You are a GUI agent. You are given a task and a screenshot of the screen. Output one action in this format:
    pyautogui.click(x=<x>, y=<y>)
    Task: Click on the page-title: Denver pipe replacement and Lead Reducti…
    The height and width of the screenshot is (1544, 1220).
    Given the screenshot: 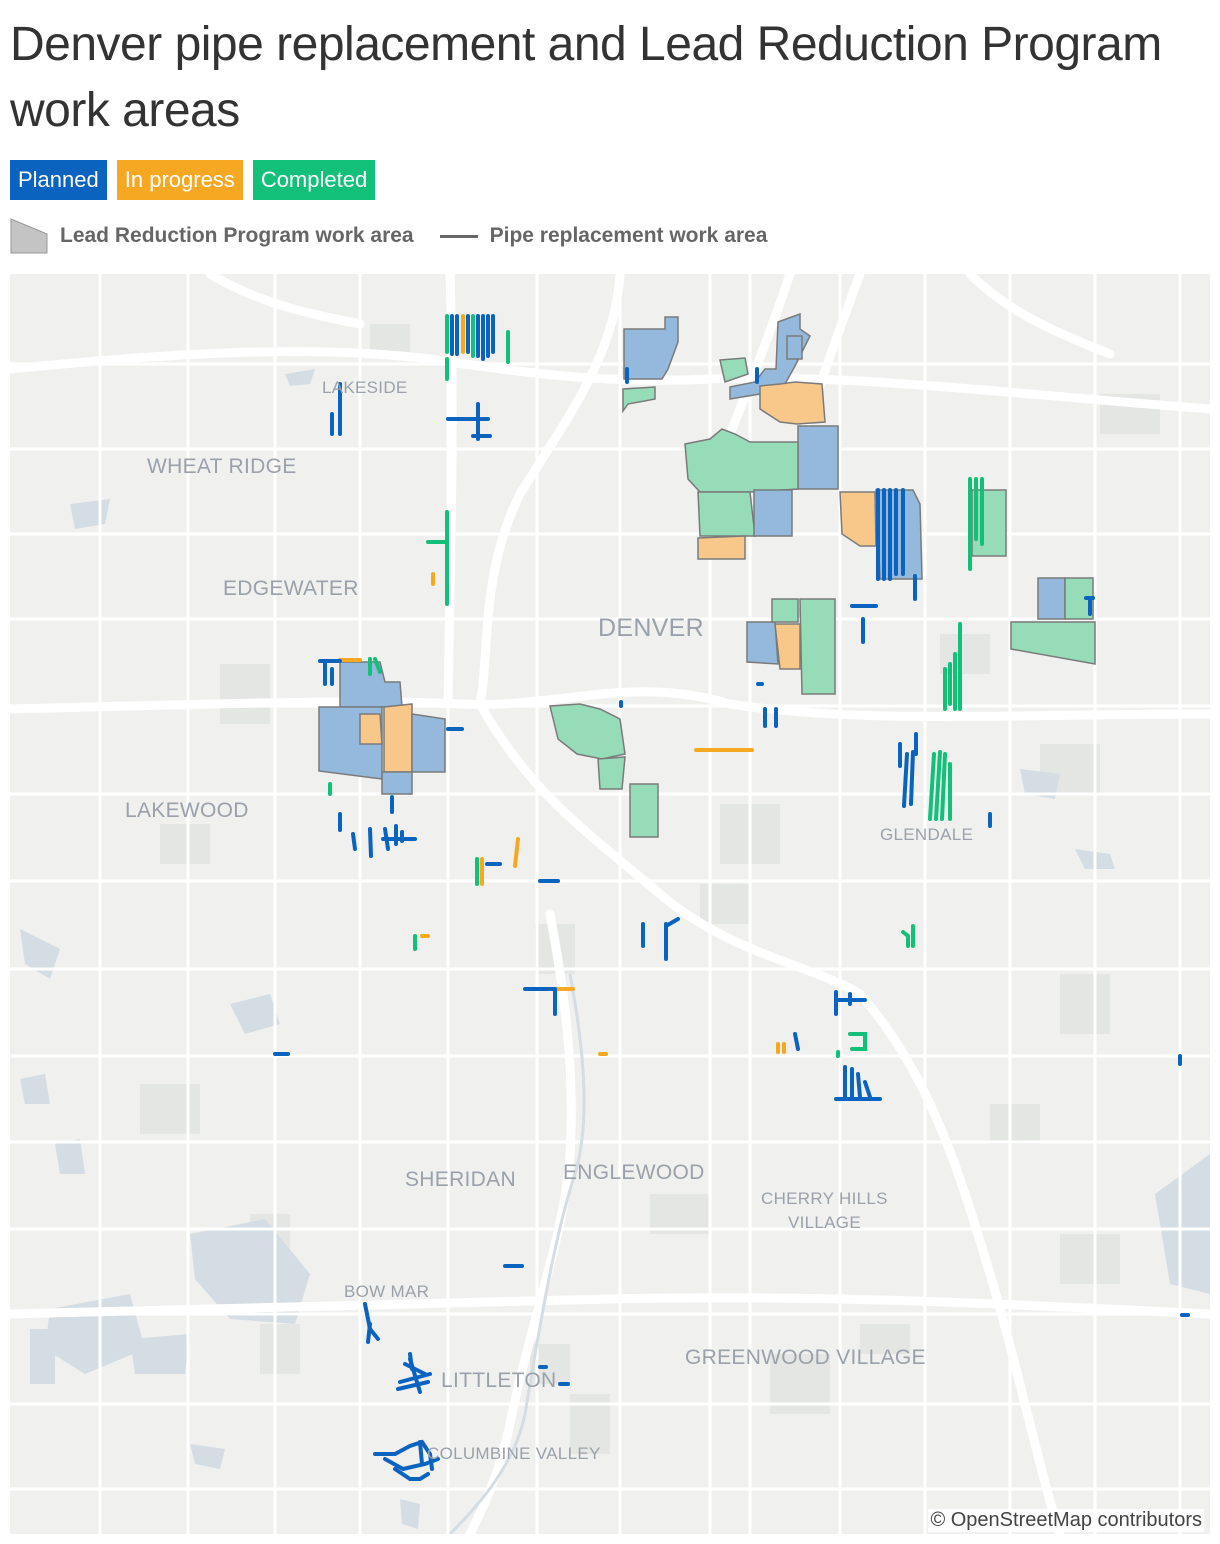 What is the action you would take?
    pyautogui.click(x=586, y=77)
    